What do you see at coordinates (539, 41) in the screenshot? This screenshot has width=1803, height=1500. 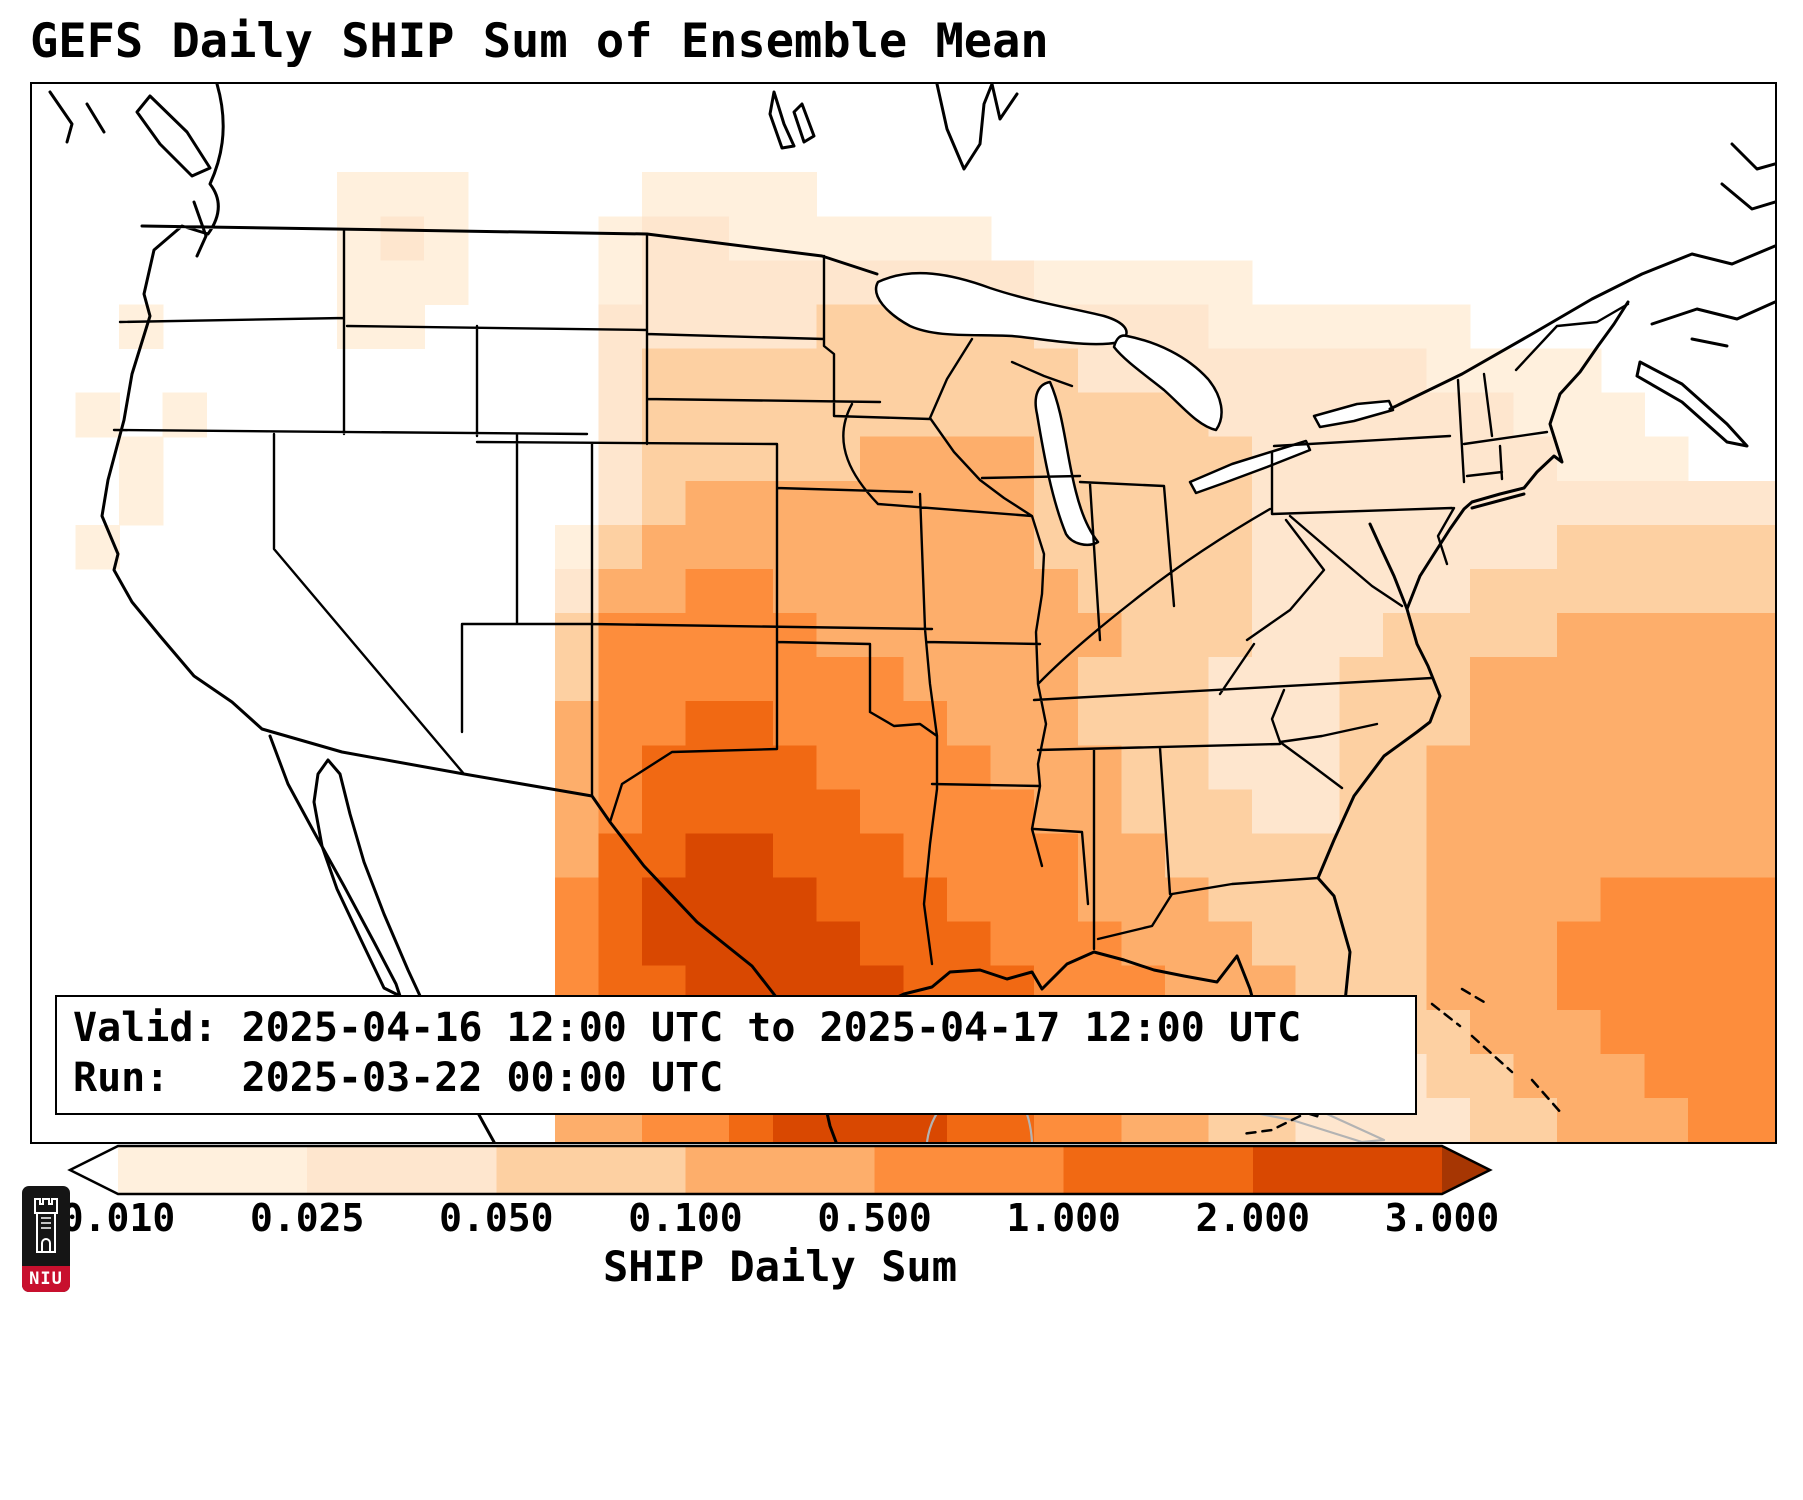 I see `figure-title: GEFS Daily SHIP Sum of Ensemble Mean` at bounding box center [539, 41].